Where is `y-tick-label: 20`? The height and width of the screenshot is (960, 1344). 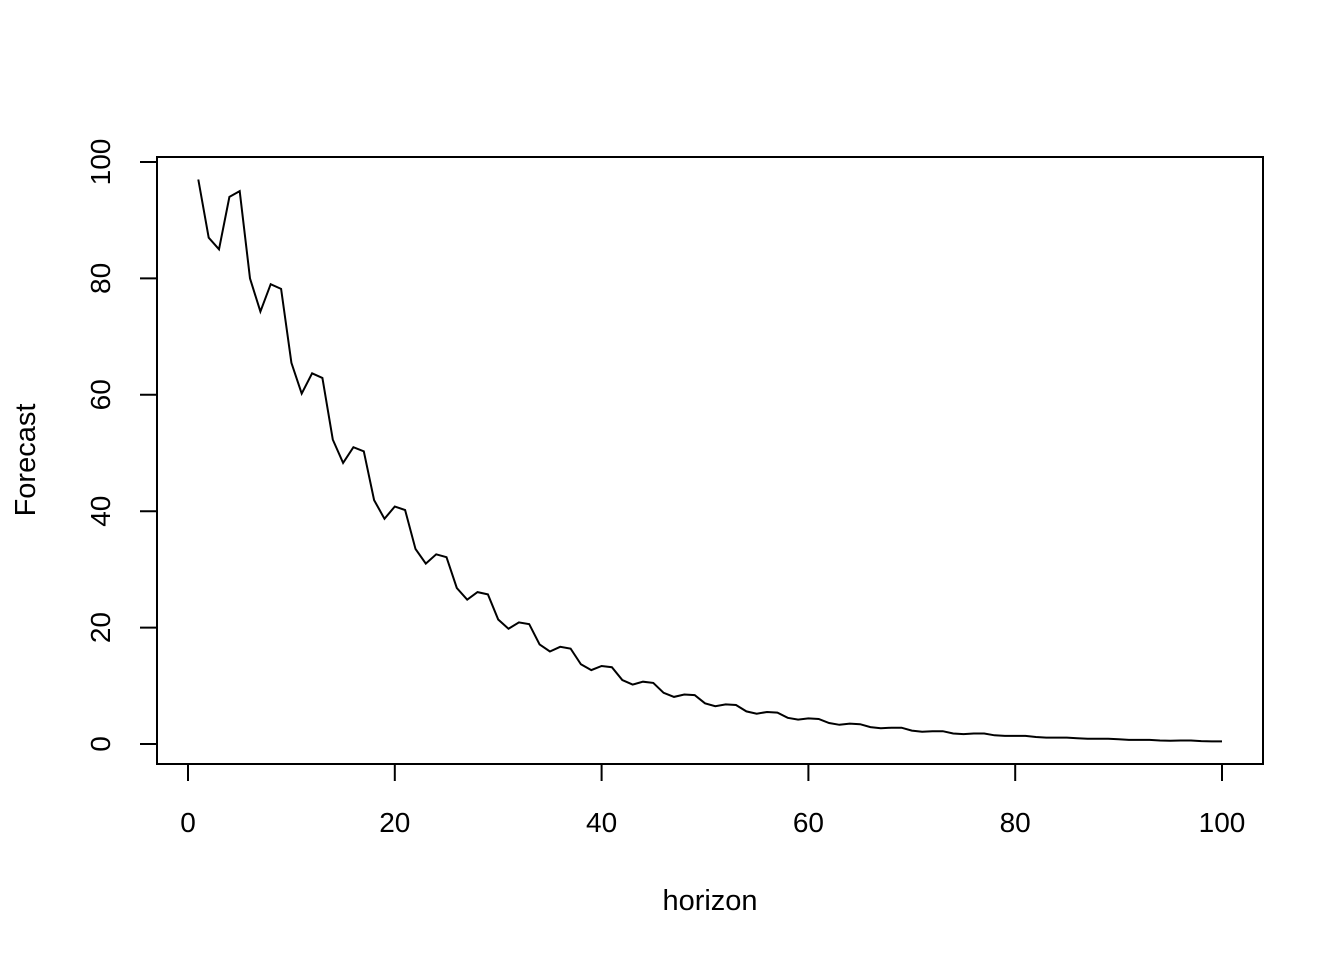 y-tick-label: 20 is located at coordinates (100, 627).